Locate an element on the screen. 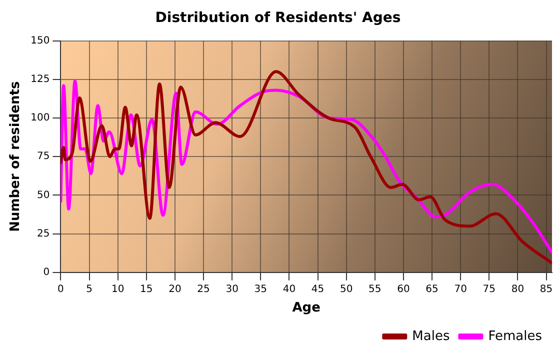 This screenshot has width=560, height=353. y-tick-label: 150 is located at coordinates (40, 40).